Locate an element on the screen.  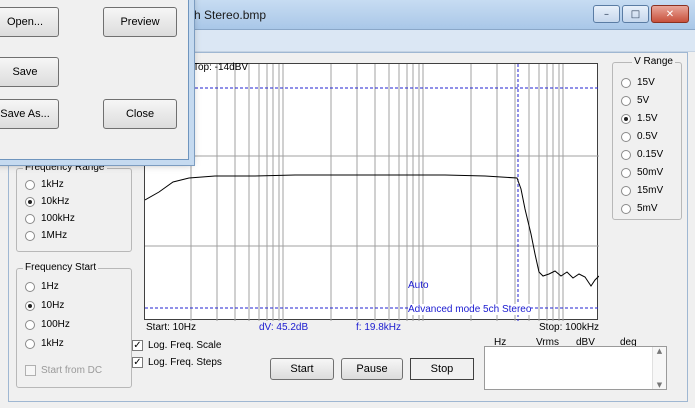
log-freq-scale-label: Log. Freq. Scale is located at coordinates (185, 345).